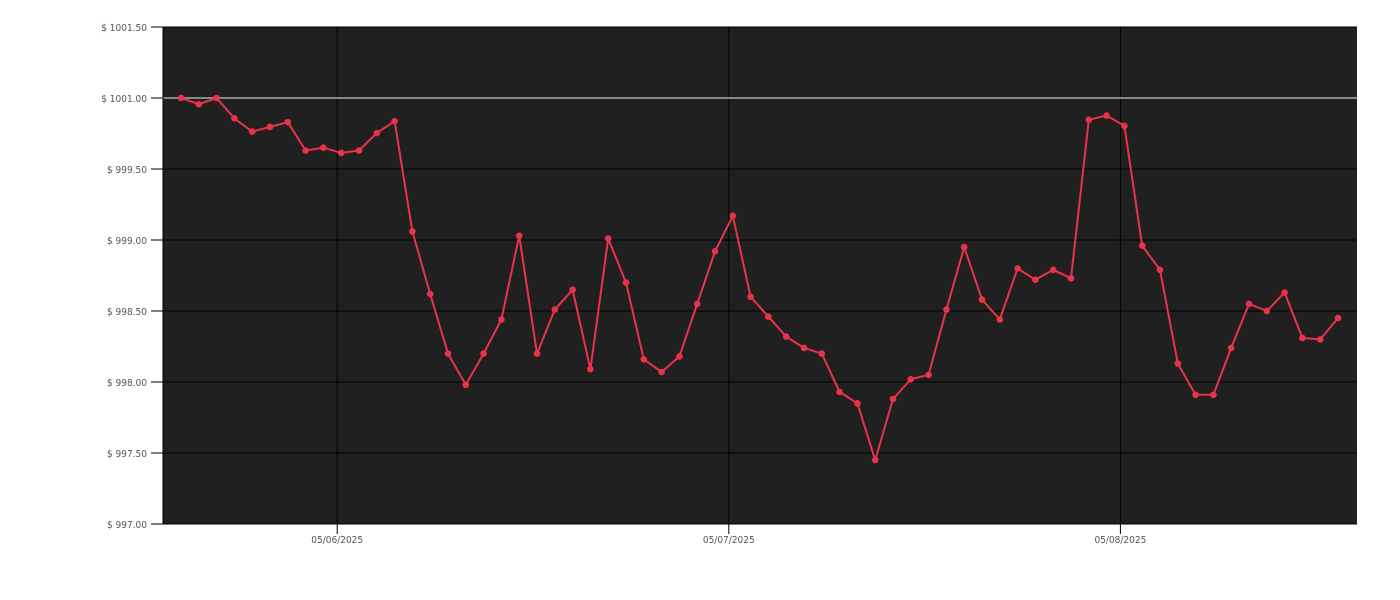 This screenshot has height=600, width=1400. Describe the element at coordinates (124, 99) in the screenshot. I see `y-tick-label: $ 1001.00` at that location.